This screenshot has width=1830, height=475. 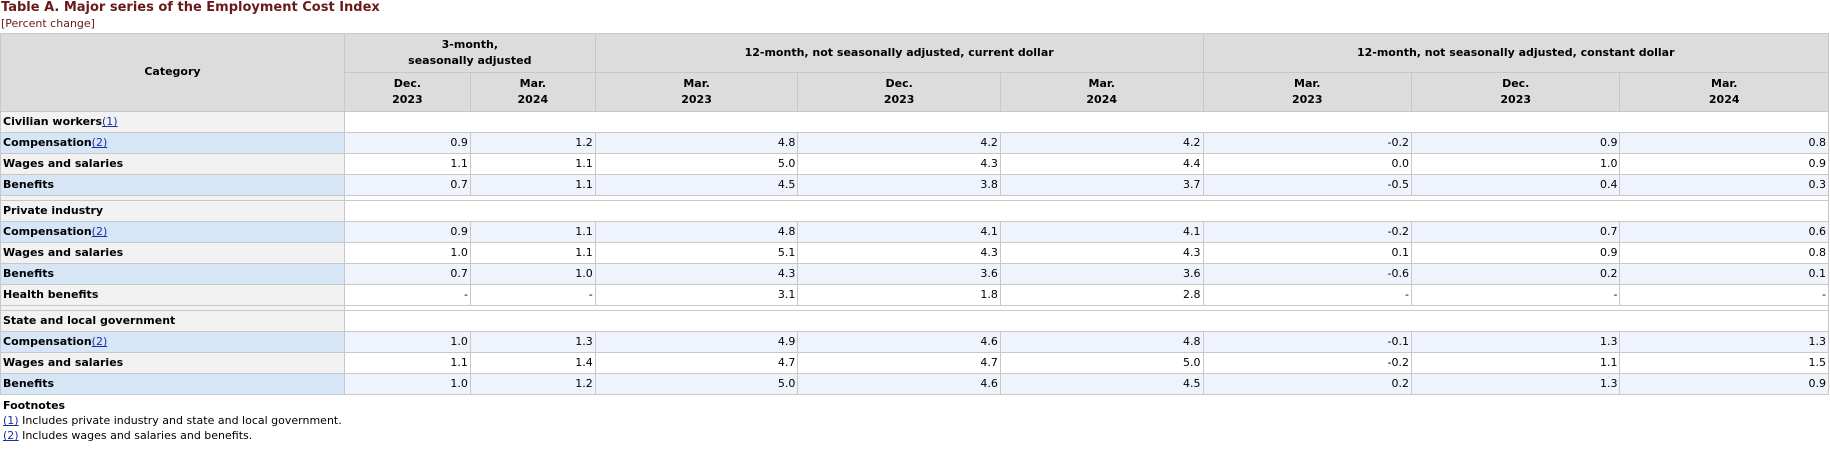 What do you see at coordinates (915, 211) in the screenshot?
I see `section-row-private-industry: Private industry` at bounding box center [915, 211].